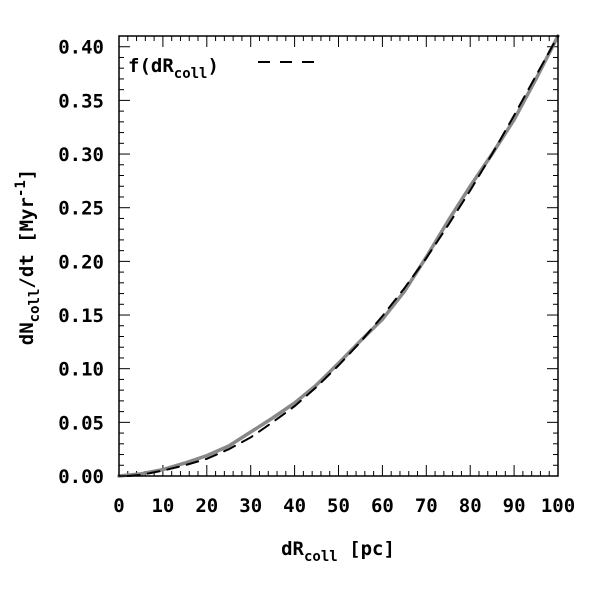  What do you see at coordinates (81, 370) in the screenshot?
I see `y-tick-label: 0.10` at bounding box center [81, 370].